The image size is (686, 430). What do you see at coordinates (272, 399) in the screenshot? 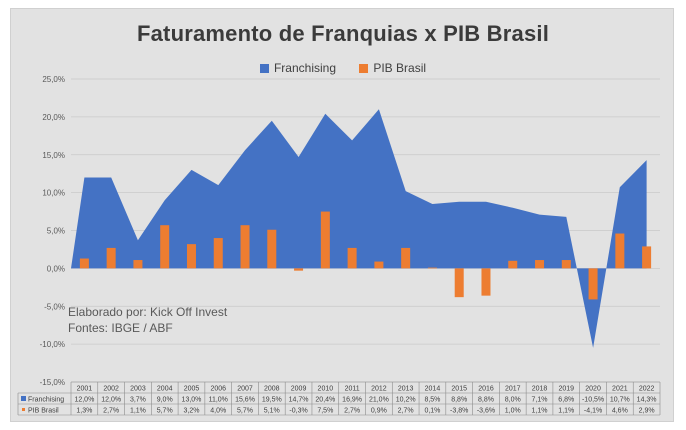
I see `data-label-franchising: 19,5%` at bounding box center [272, 399].